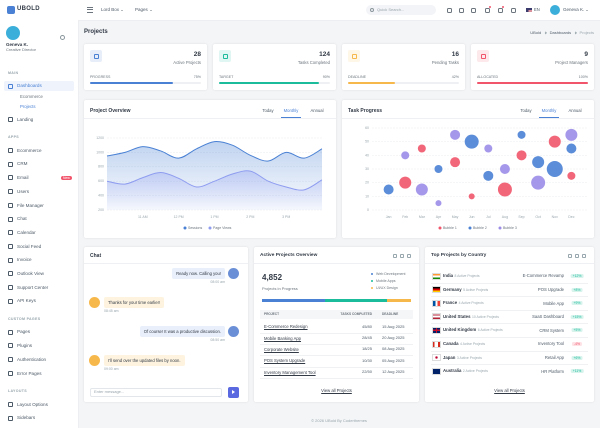  I want to click on user-role: Creative Director, so click(21, 50).